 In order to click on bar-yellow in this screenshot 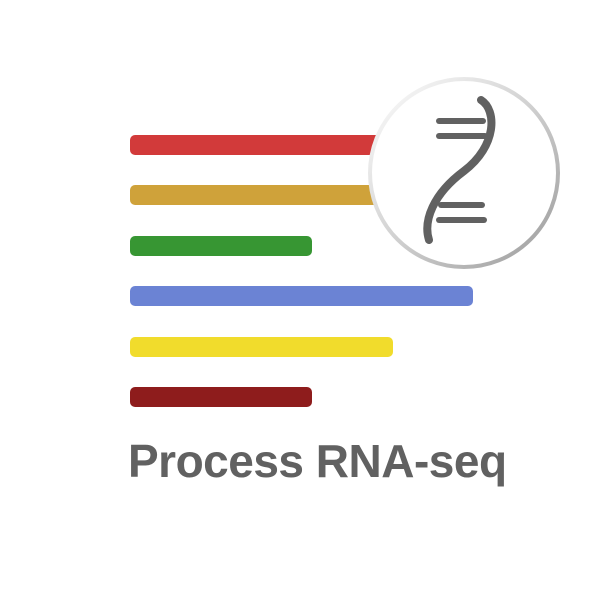, I will do `click(261, 347)`.